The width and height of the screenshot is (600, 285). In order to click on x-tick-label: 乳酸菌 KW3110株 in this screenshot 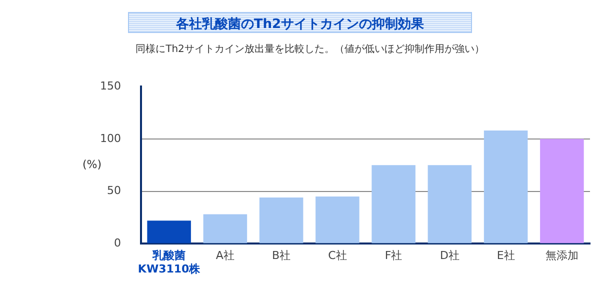, I will do `click(170, 262)`.